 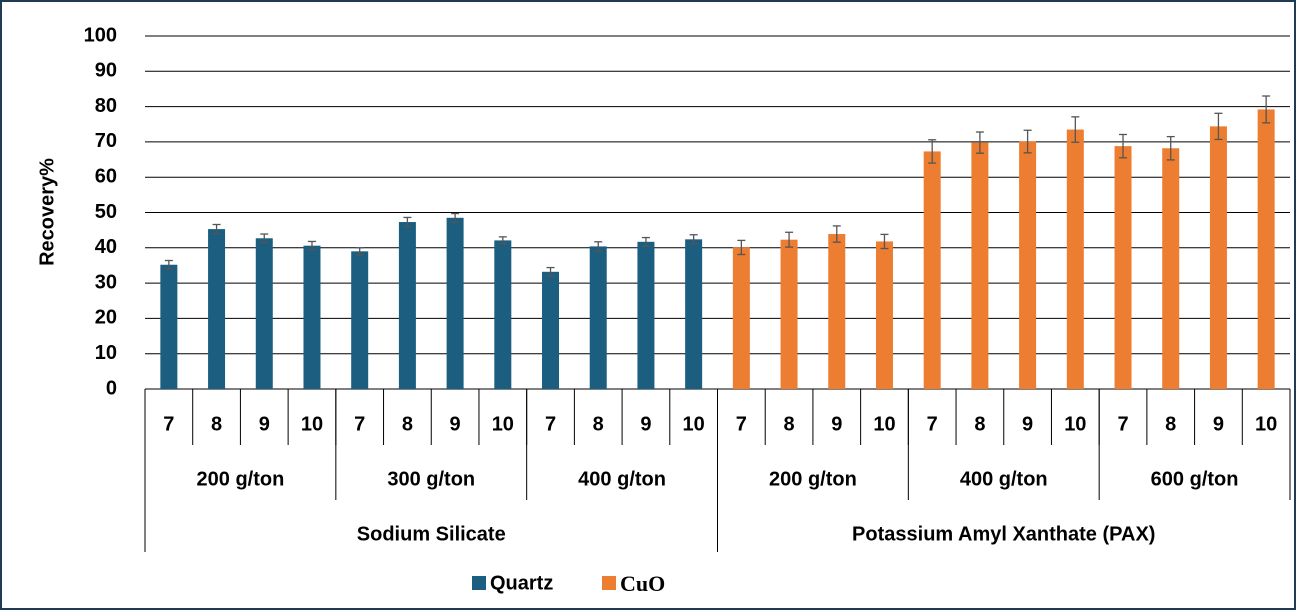 What do you see at coordinates (106, 71) in the screenshot?
I see `y-tick-label: 90` at bounding box center [106, 71].